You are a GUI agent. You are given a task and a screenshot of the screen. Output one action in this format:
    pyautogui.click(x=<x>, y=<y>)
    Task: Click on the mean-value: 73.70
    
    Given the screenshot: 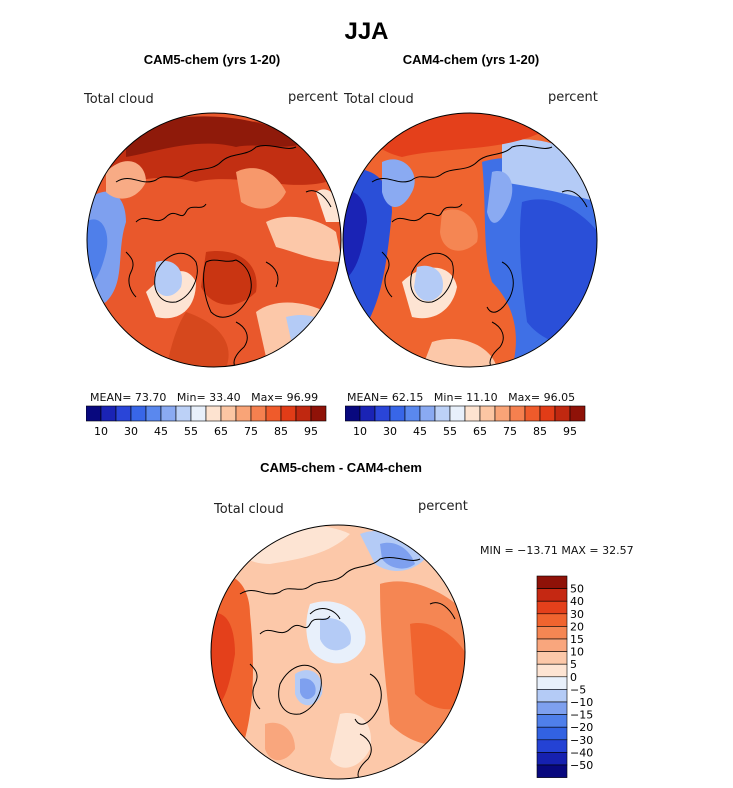 What is the action you would take?
    pyautogui.click(x=150, y=397)
    